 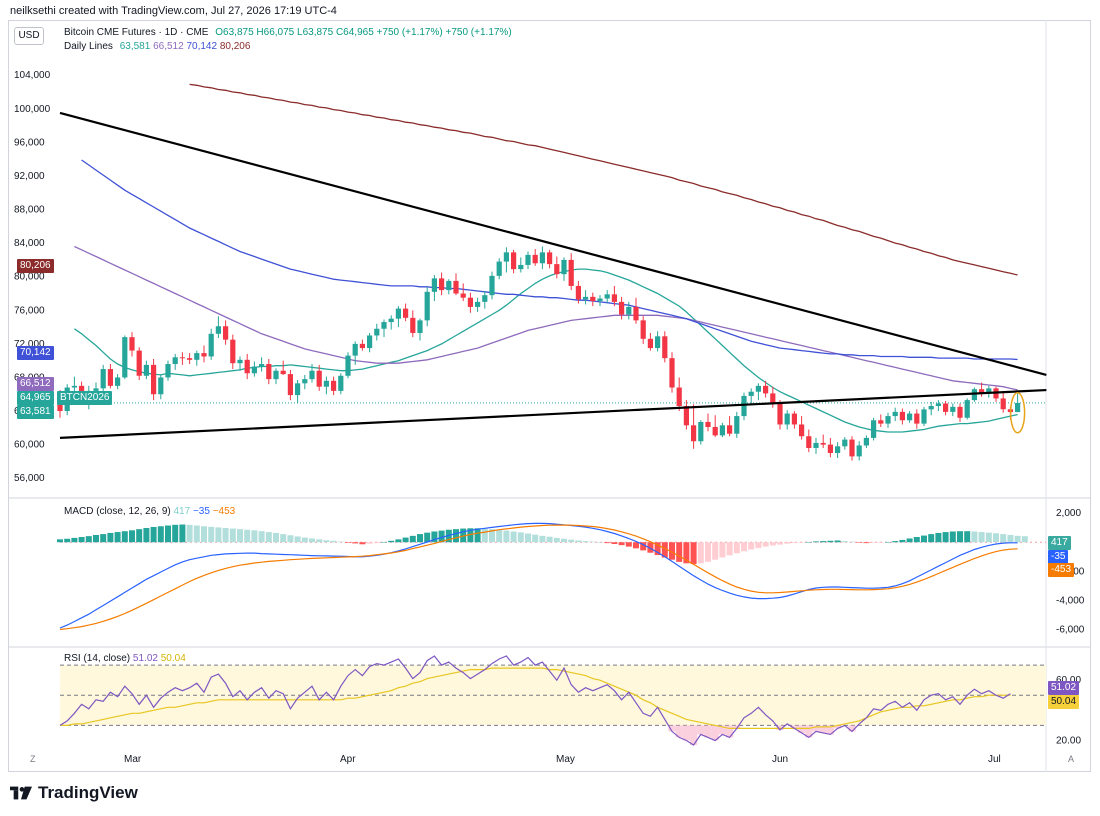 What do you see at coordinates (1064, 702) in the screenshot?
I see `rsi-ma-badge: 50.04` at bounding box center [1064, 702].